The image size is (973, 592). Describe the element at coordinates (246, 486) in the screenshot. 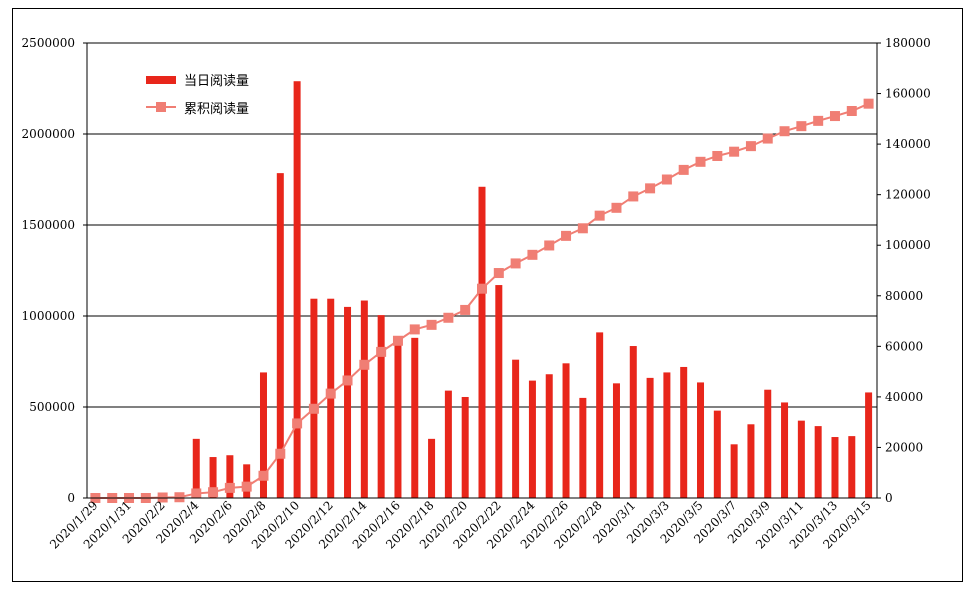

I see `line-point-2020/2/7` at that location.